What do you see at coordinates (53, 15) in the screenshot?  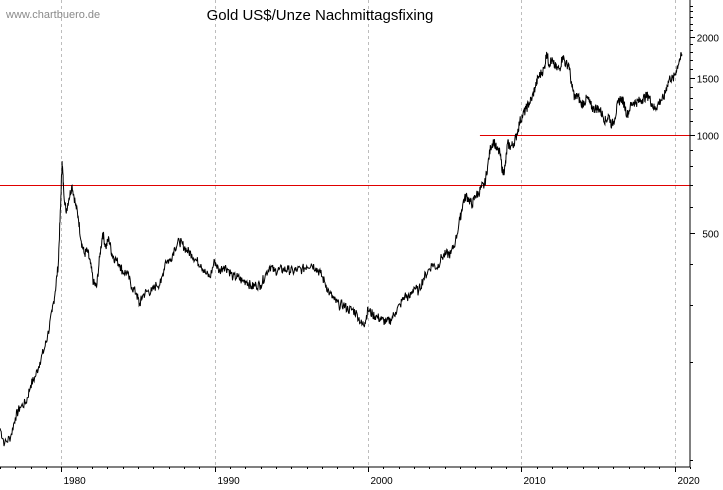 I see `watermark: www.chartbuero.de` at bounding box center [53, 15].